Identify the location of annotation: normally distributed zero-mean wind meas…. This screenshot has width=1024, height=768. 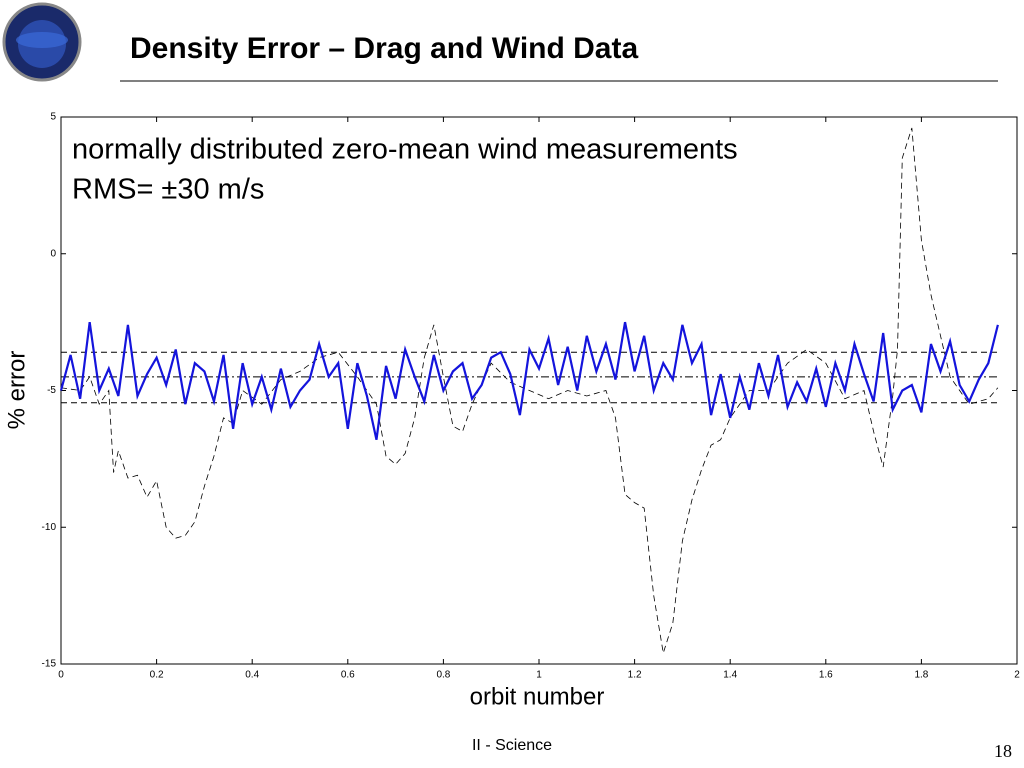
(405, 150).